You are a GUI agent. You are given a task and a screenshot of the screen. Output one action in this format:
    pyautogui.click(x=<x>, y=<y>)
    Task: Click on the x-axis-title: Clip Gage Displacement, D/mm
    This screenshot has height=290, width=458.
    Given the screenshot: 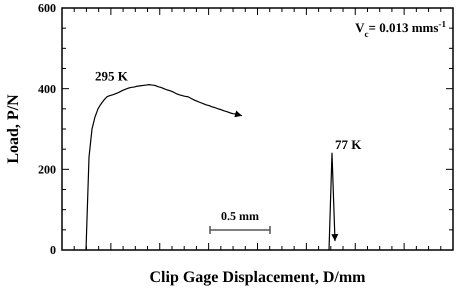 What is the action you would take?
    pyautogui.click(x=258, y=277)
    